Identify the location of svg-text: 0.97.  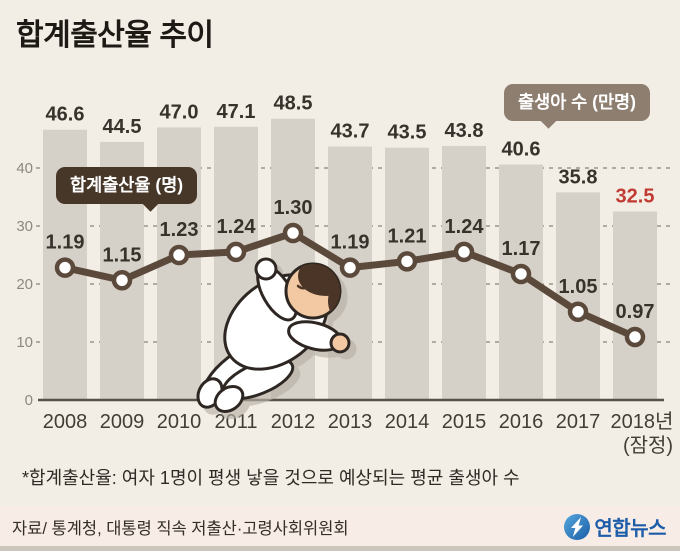
(635, 312).